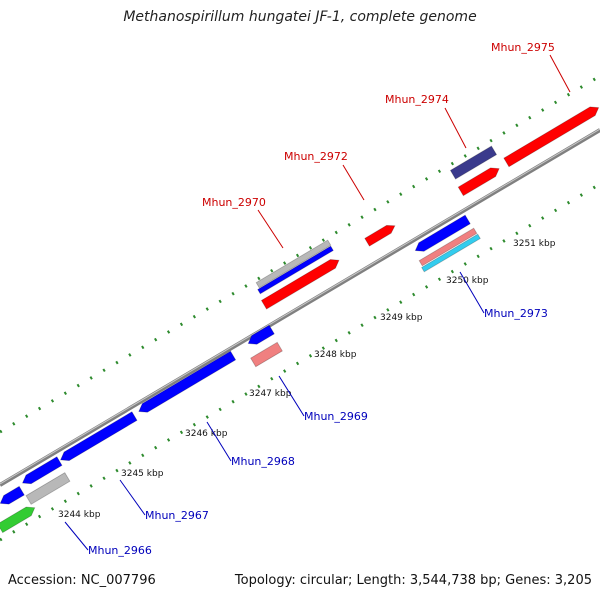 This screenshot has width=600, height=600. Describe the element at coordinates (516, 313) in the screenshot. I see `reverse-gene-label: Mhun_2973` at that location.